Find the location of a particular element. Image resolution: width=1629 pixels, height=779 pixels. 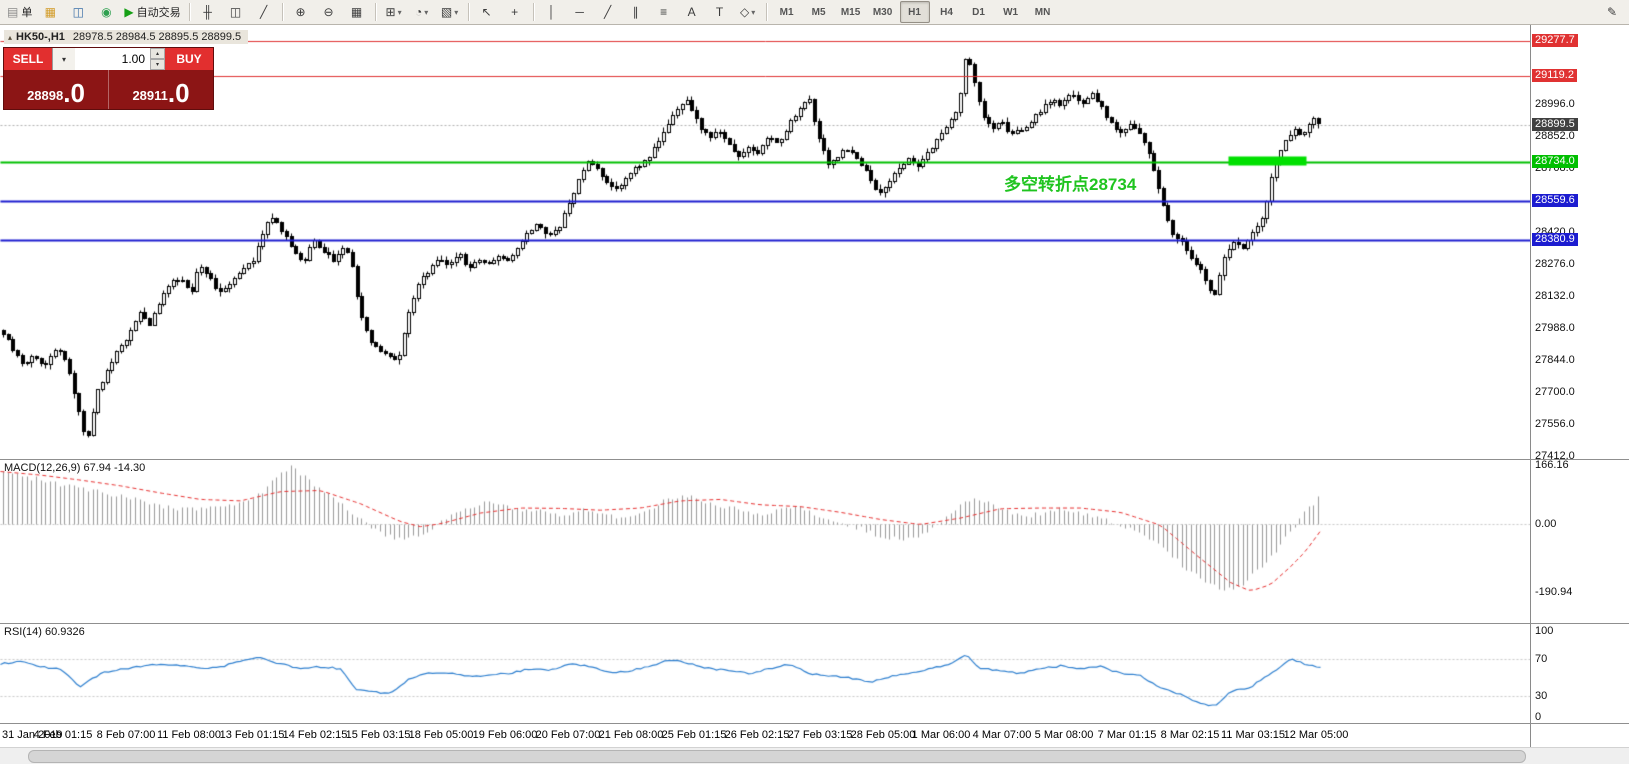

pencil-icon: ✎ is located at coordinates (1612, 12).